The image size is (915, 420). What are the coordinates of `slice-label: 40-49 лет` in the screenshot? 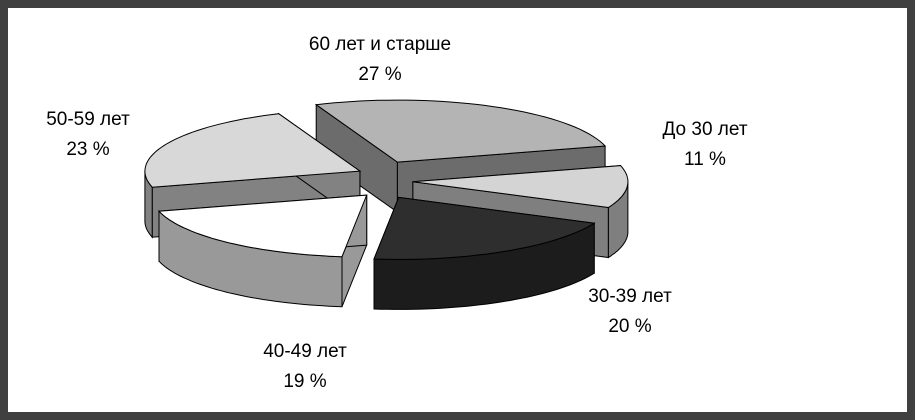 It's located at (305, 351).